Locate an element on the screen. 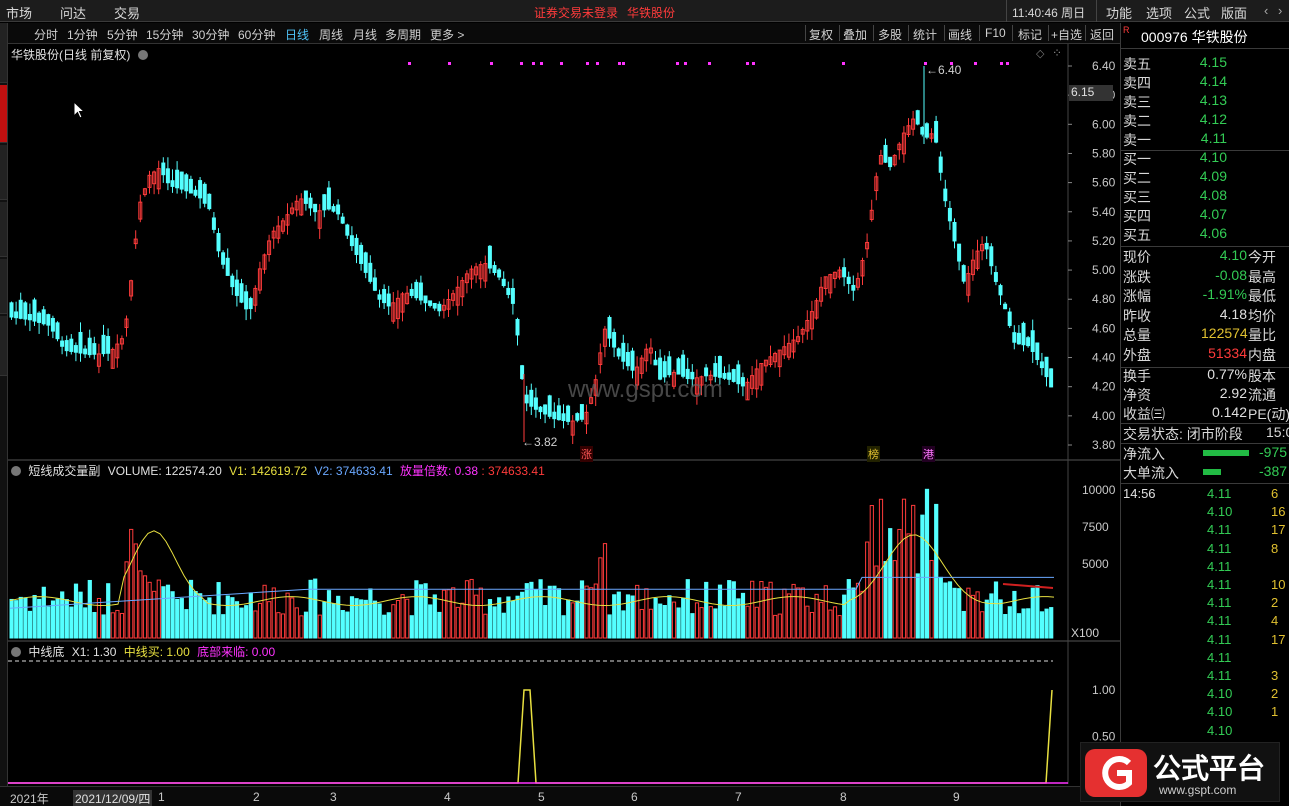 This screenshot has width=1289, height=806. period-daily: 日线 is located at coordinates (297, 35).